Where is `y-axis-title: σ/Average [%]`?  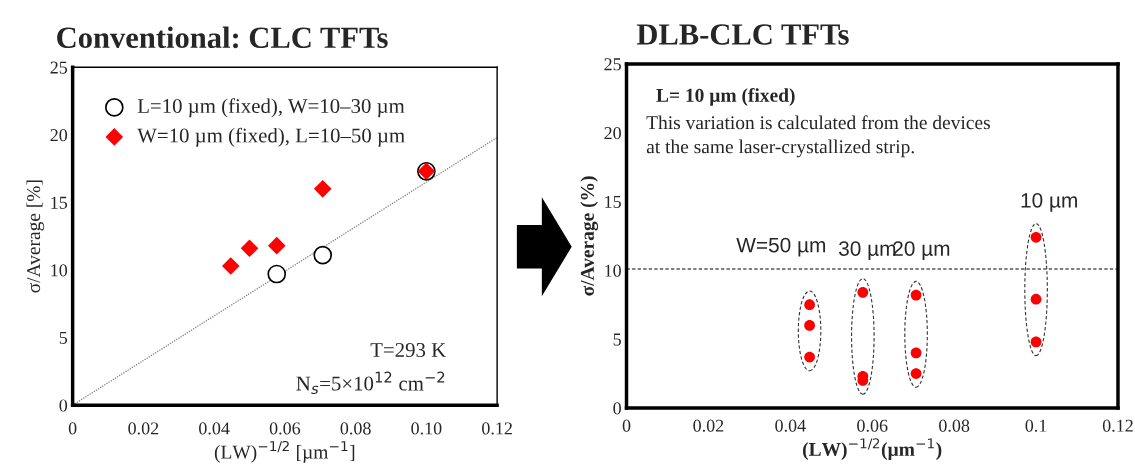 y-axis-title: σ/Average [%] is located at coordinates (35, 236).